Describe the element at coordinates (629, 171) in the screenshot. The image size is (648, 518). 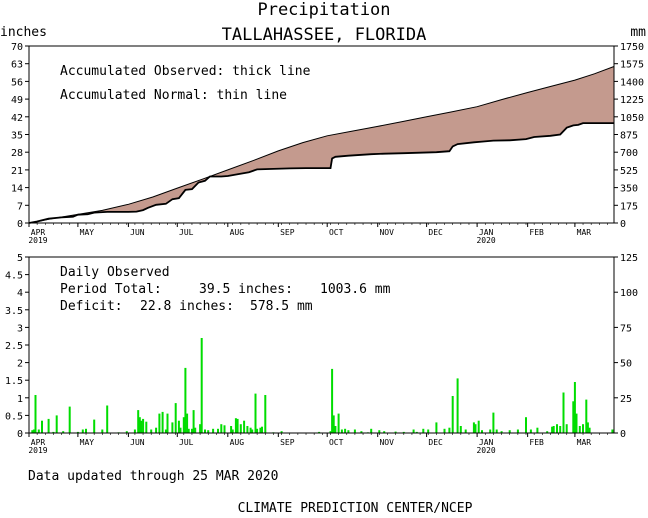
I see `y-right-tick-label: 525` at that location.